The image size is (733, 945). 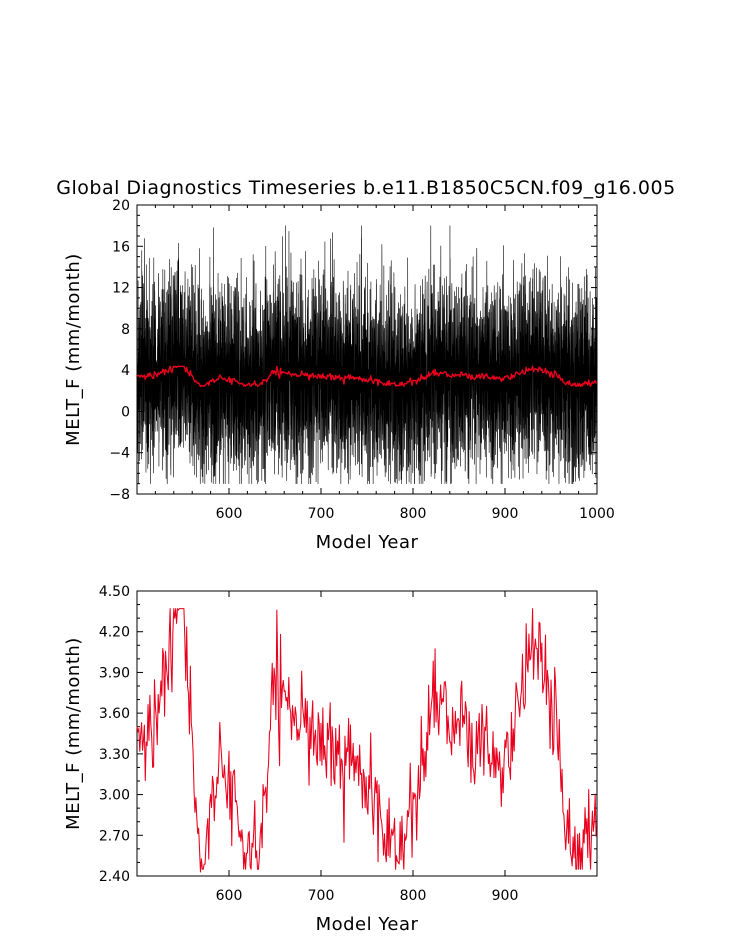 What do you see at coordinates (121, 247) in the screenshot?
I see `y-tick-label: 16` at bounding box center [121, 247].